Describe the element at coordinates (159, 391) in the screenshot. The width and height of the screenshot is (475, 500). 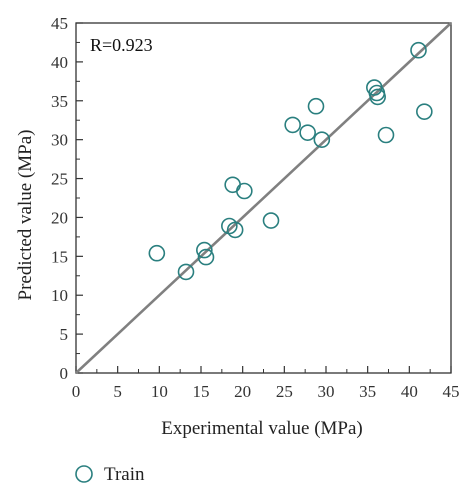
I see `x-tick-label: 10` at that location.